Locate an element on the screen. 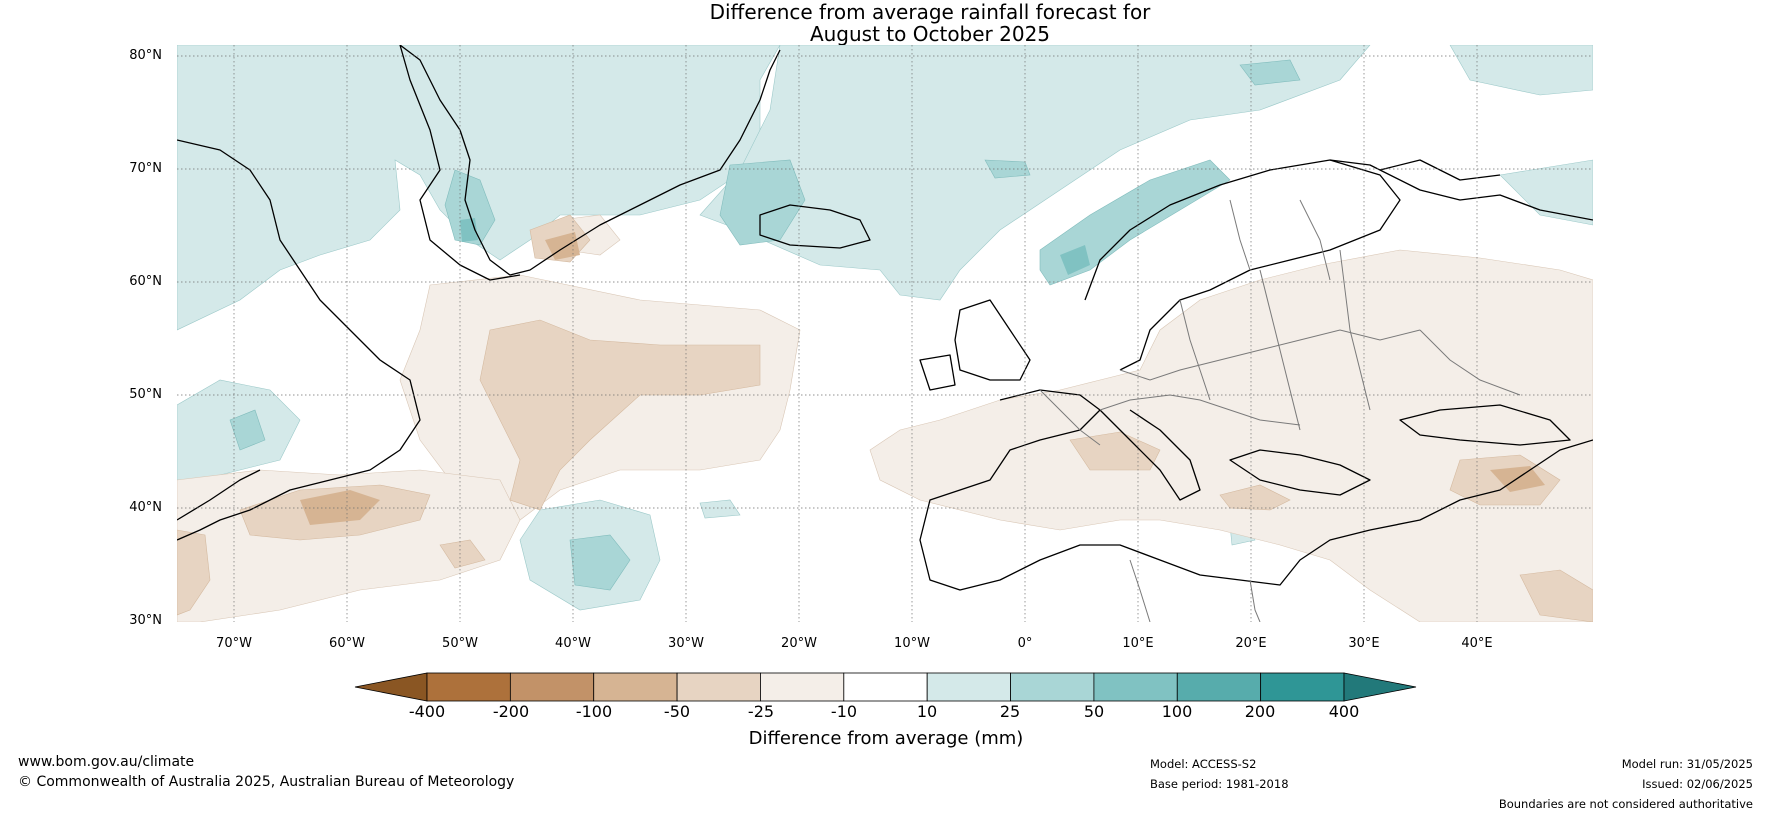 This screenshot has width=1770, height=816. lon-label-60w: 60°W is located at coordinates (347, 643).